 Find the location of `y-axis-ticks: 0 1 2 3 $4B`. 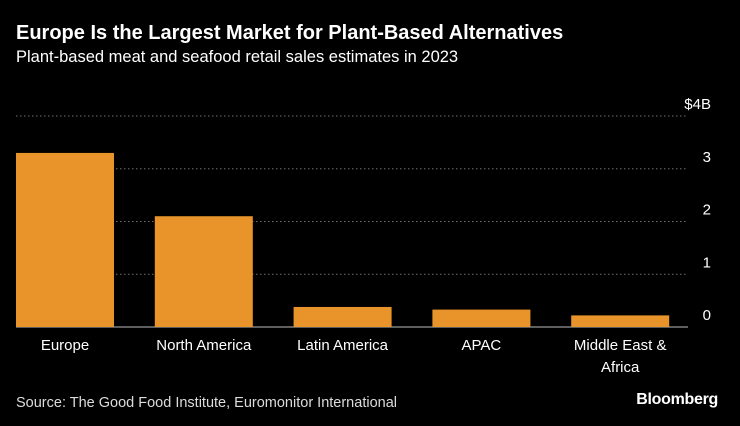

y-axis-ticks: 0 1 2 3 $4B is located at coordinates (697, 210).